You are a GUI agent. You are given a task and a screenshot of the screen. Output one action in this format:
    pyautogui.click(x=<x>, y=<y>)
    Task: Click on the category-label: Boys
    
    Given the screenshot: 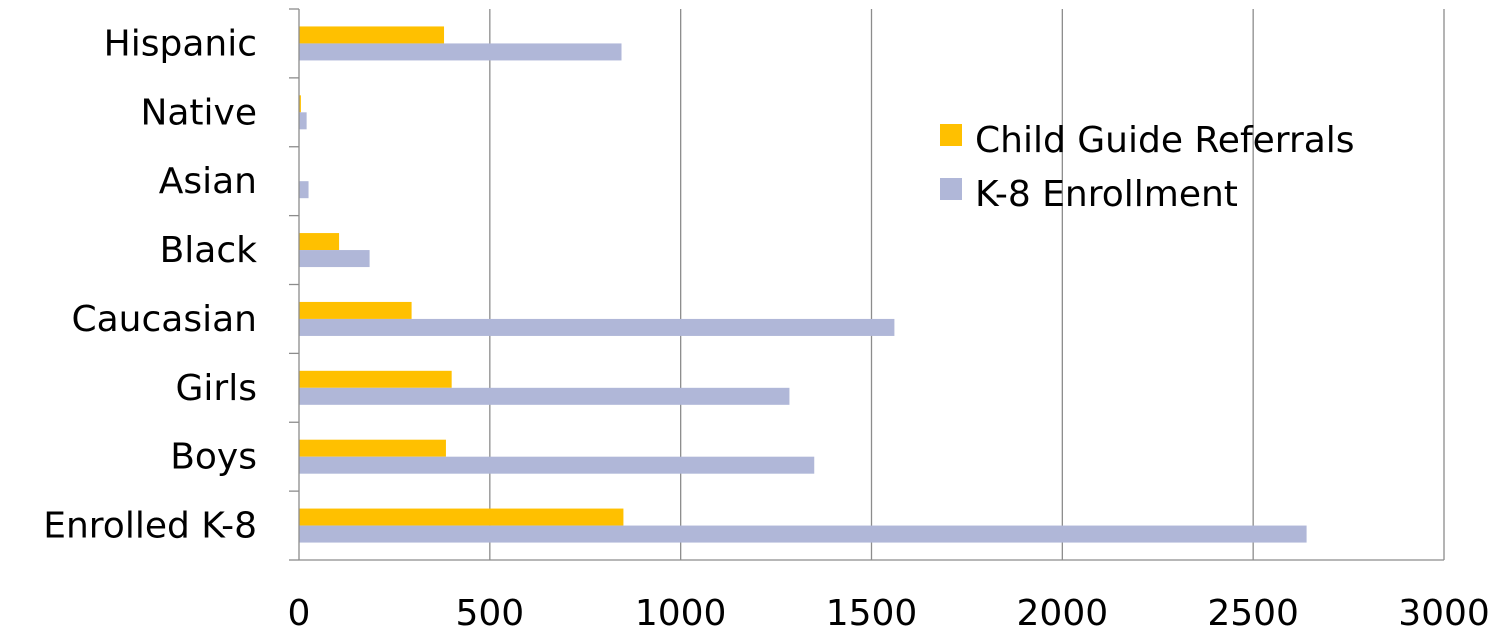 What is the action you would take?
    pyautogui.click(x=213, y=457)
    